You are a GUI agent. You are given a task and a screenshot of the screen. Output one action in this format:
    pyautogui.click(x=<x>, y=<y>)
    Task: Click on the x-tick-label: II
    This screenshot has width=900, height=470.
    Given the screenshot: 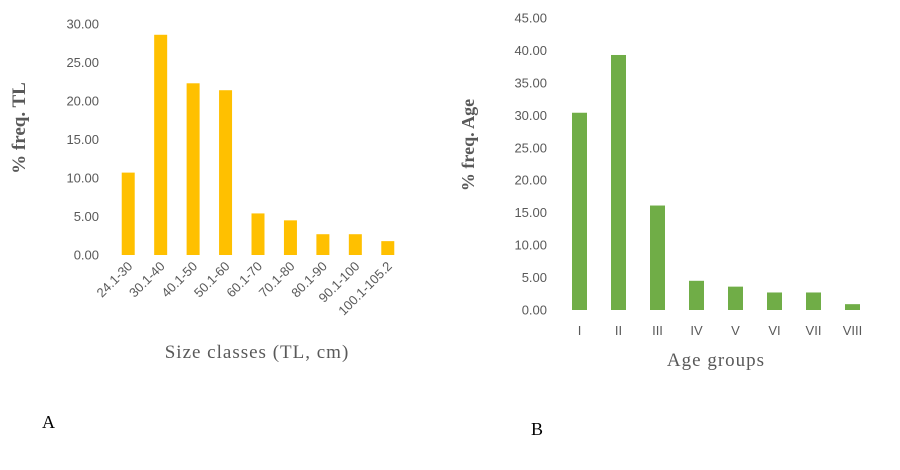 What is the action you would take?
    pyautogui.click(x=618, y=330)
    